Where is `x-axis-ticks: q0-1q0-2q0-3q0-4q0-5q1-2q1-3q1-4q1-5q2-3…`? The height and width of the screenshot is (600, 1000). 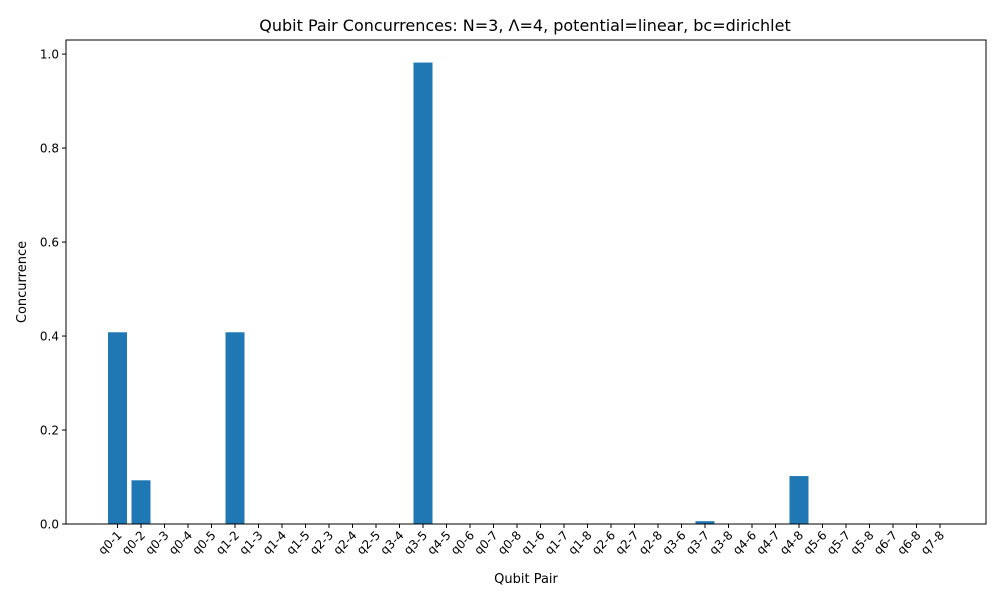 x-axis-ticks: q0-1q0-2q0-3q0-4q0-5q1-2q1-3q1-4q1-5q2-3… is located at coordinates (521, 540).